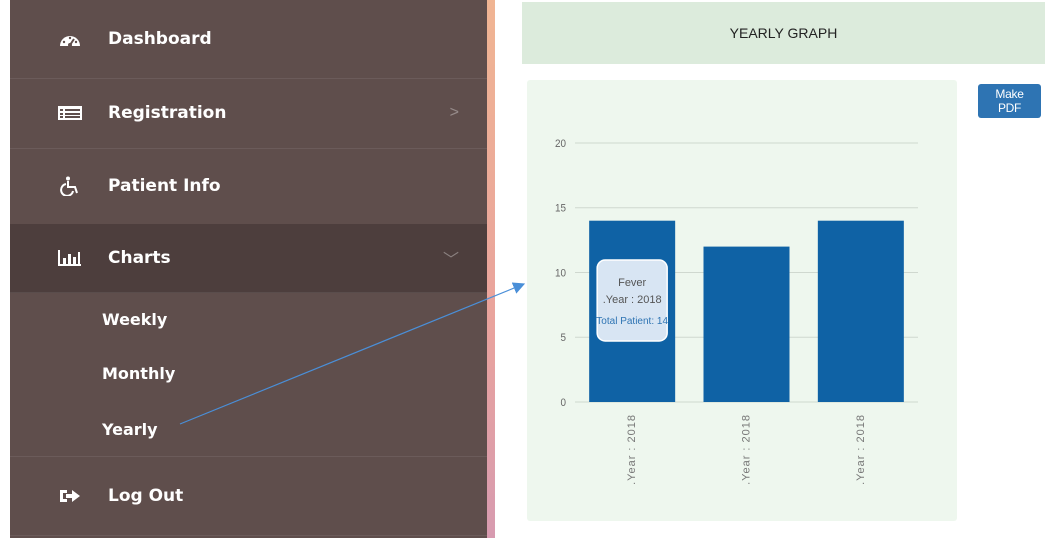  I want to click on sidebar-item-logout: Log Out, so click(248, 496).